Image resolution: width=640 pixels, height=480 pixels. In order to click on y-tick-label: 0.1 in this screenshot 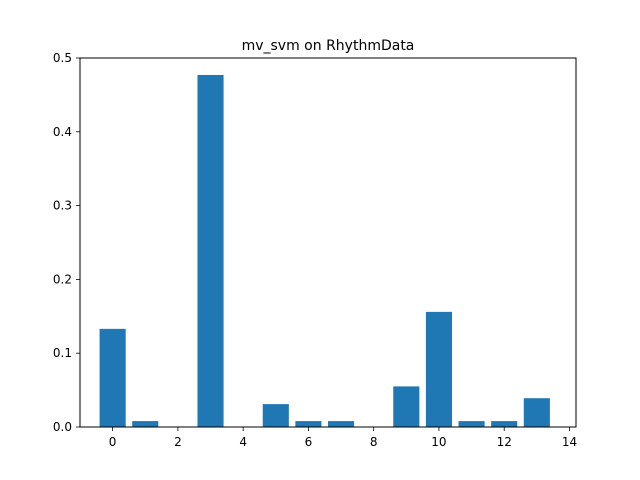, I will do `click(62, 353)`.